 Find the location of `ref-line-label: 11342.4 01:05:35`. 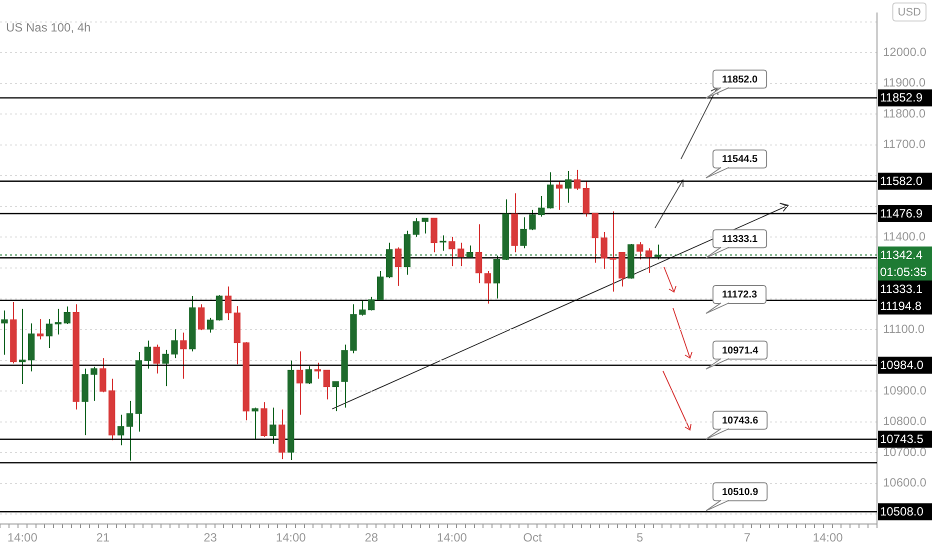

ref-line-label: 11342.4 01:05:35 is located at coordinates (904, 263).